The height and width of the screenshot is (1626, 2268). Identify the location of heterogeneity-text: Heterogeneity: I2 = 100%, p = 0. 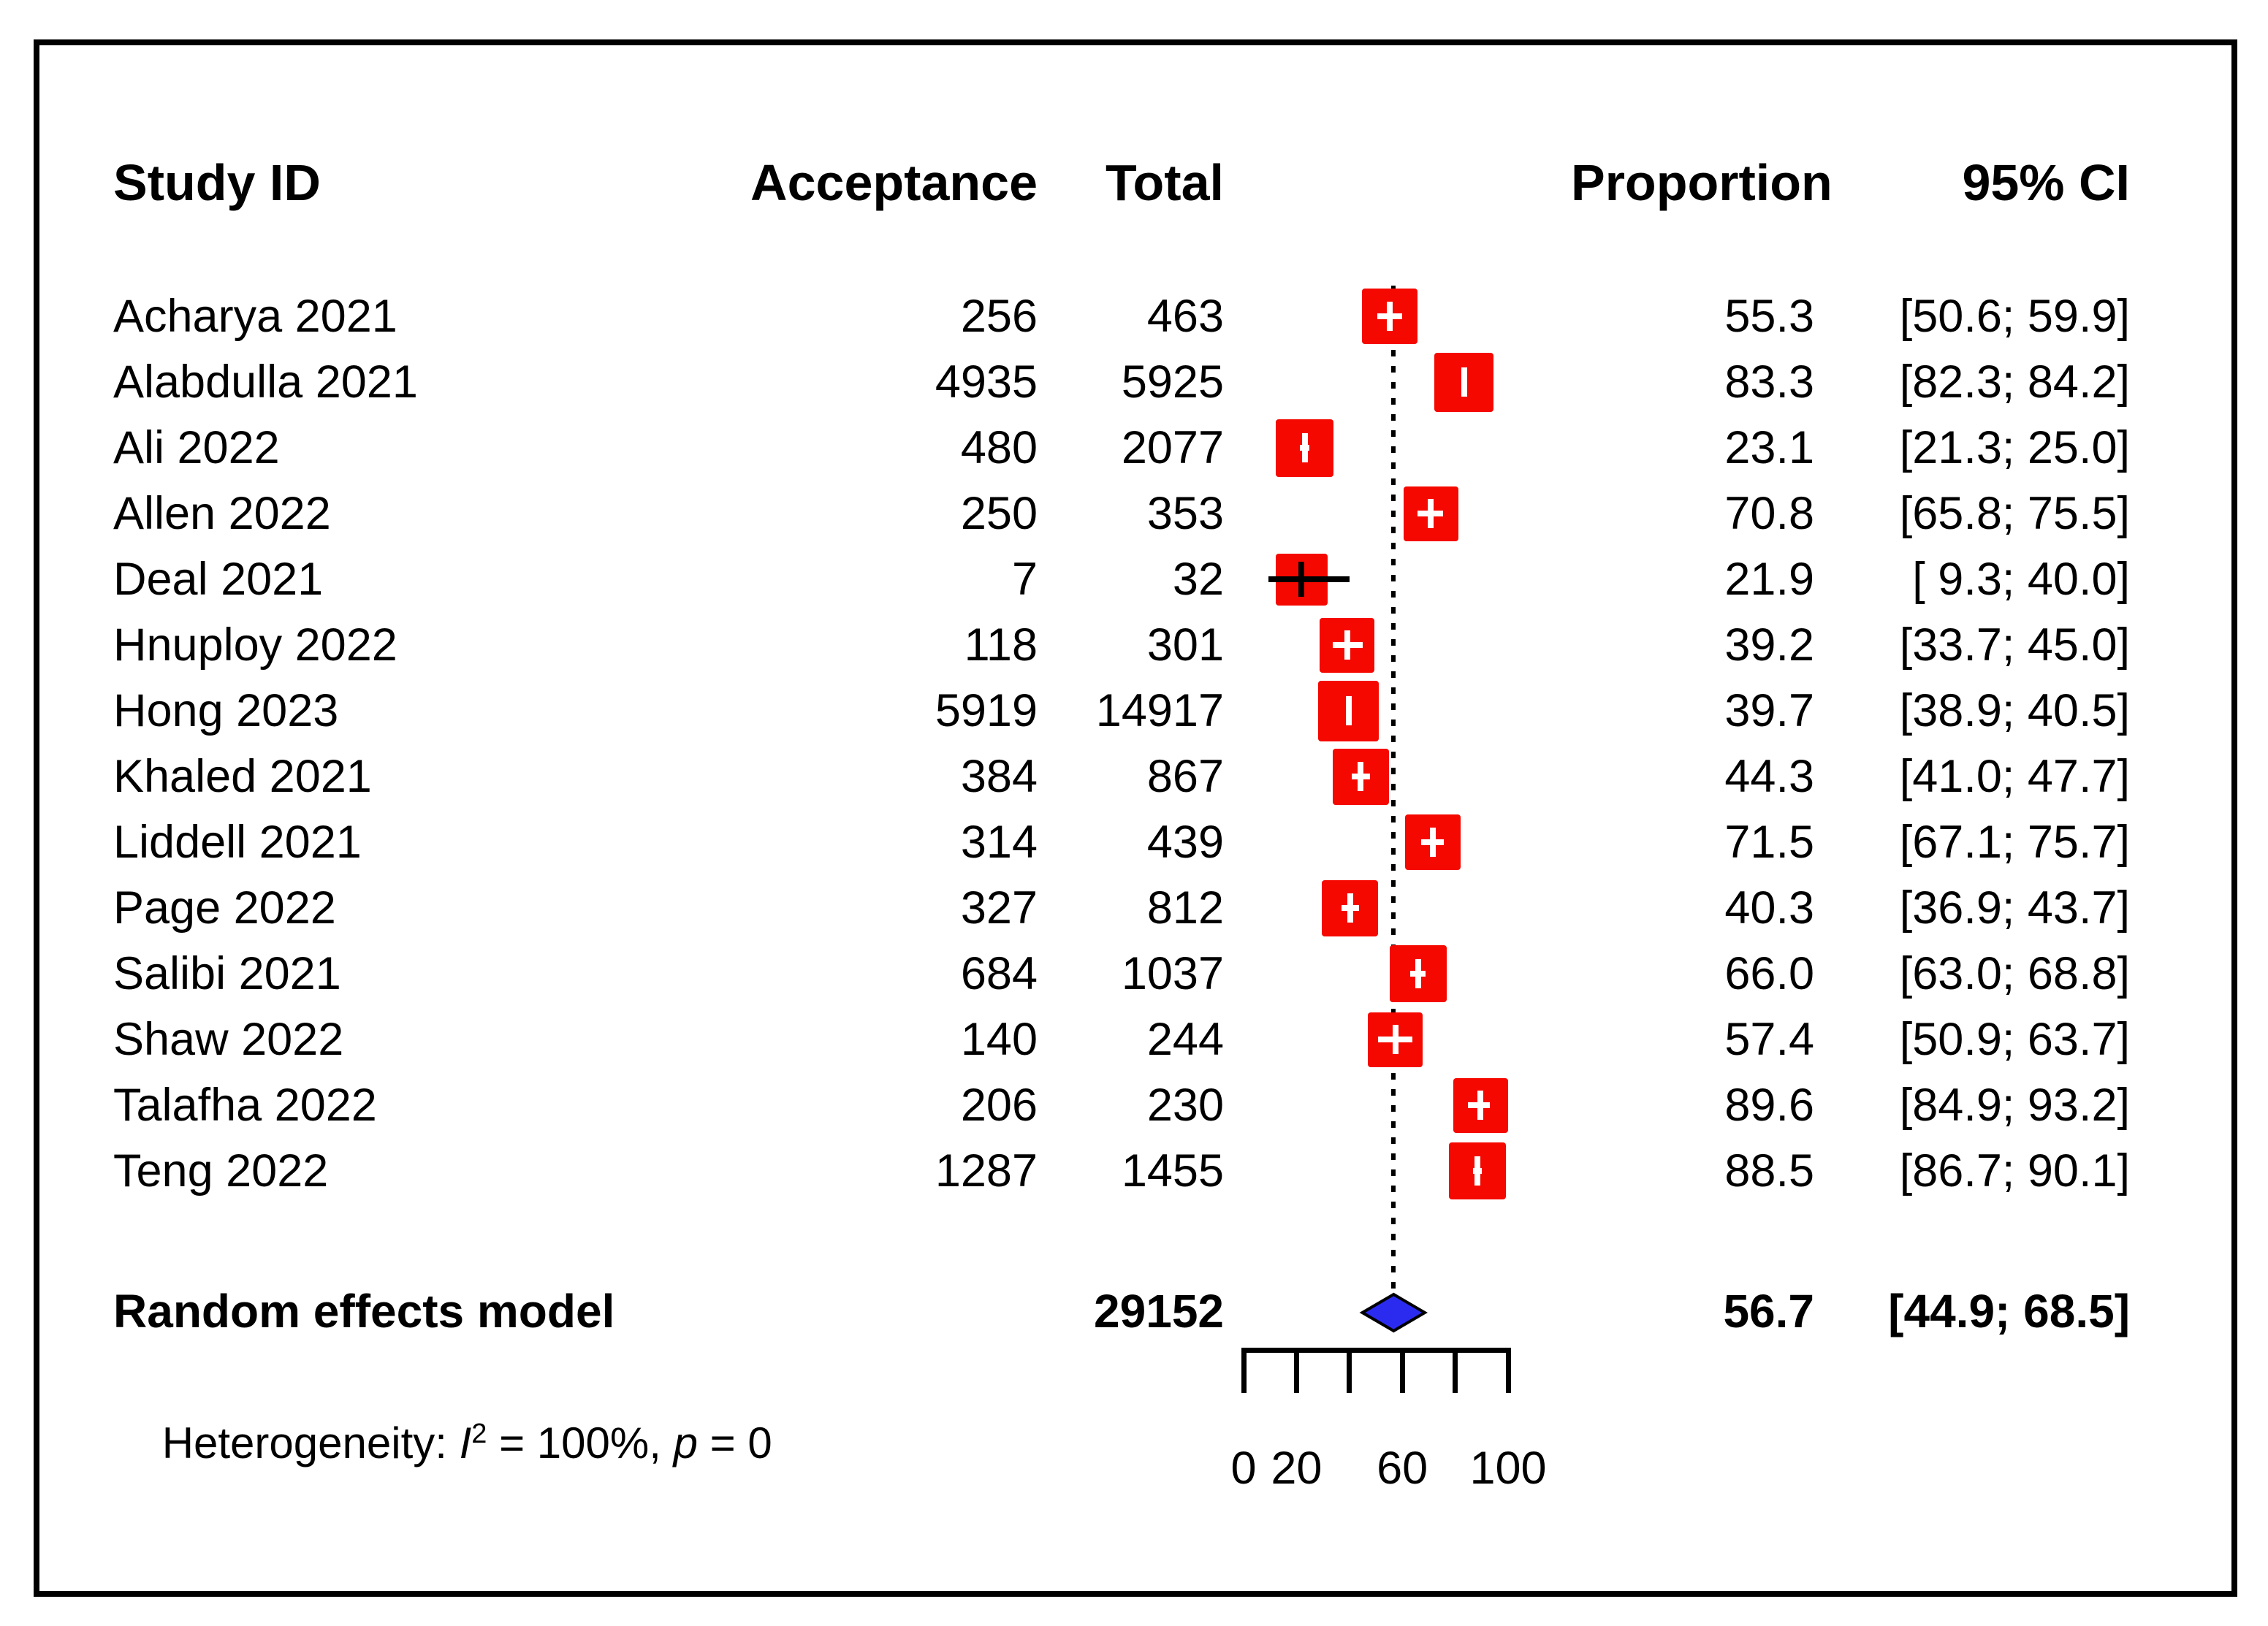
(661, 1413).